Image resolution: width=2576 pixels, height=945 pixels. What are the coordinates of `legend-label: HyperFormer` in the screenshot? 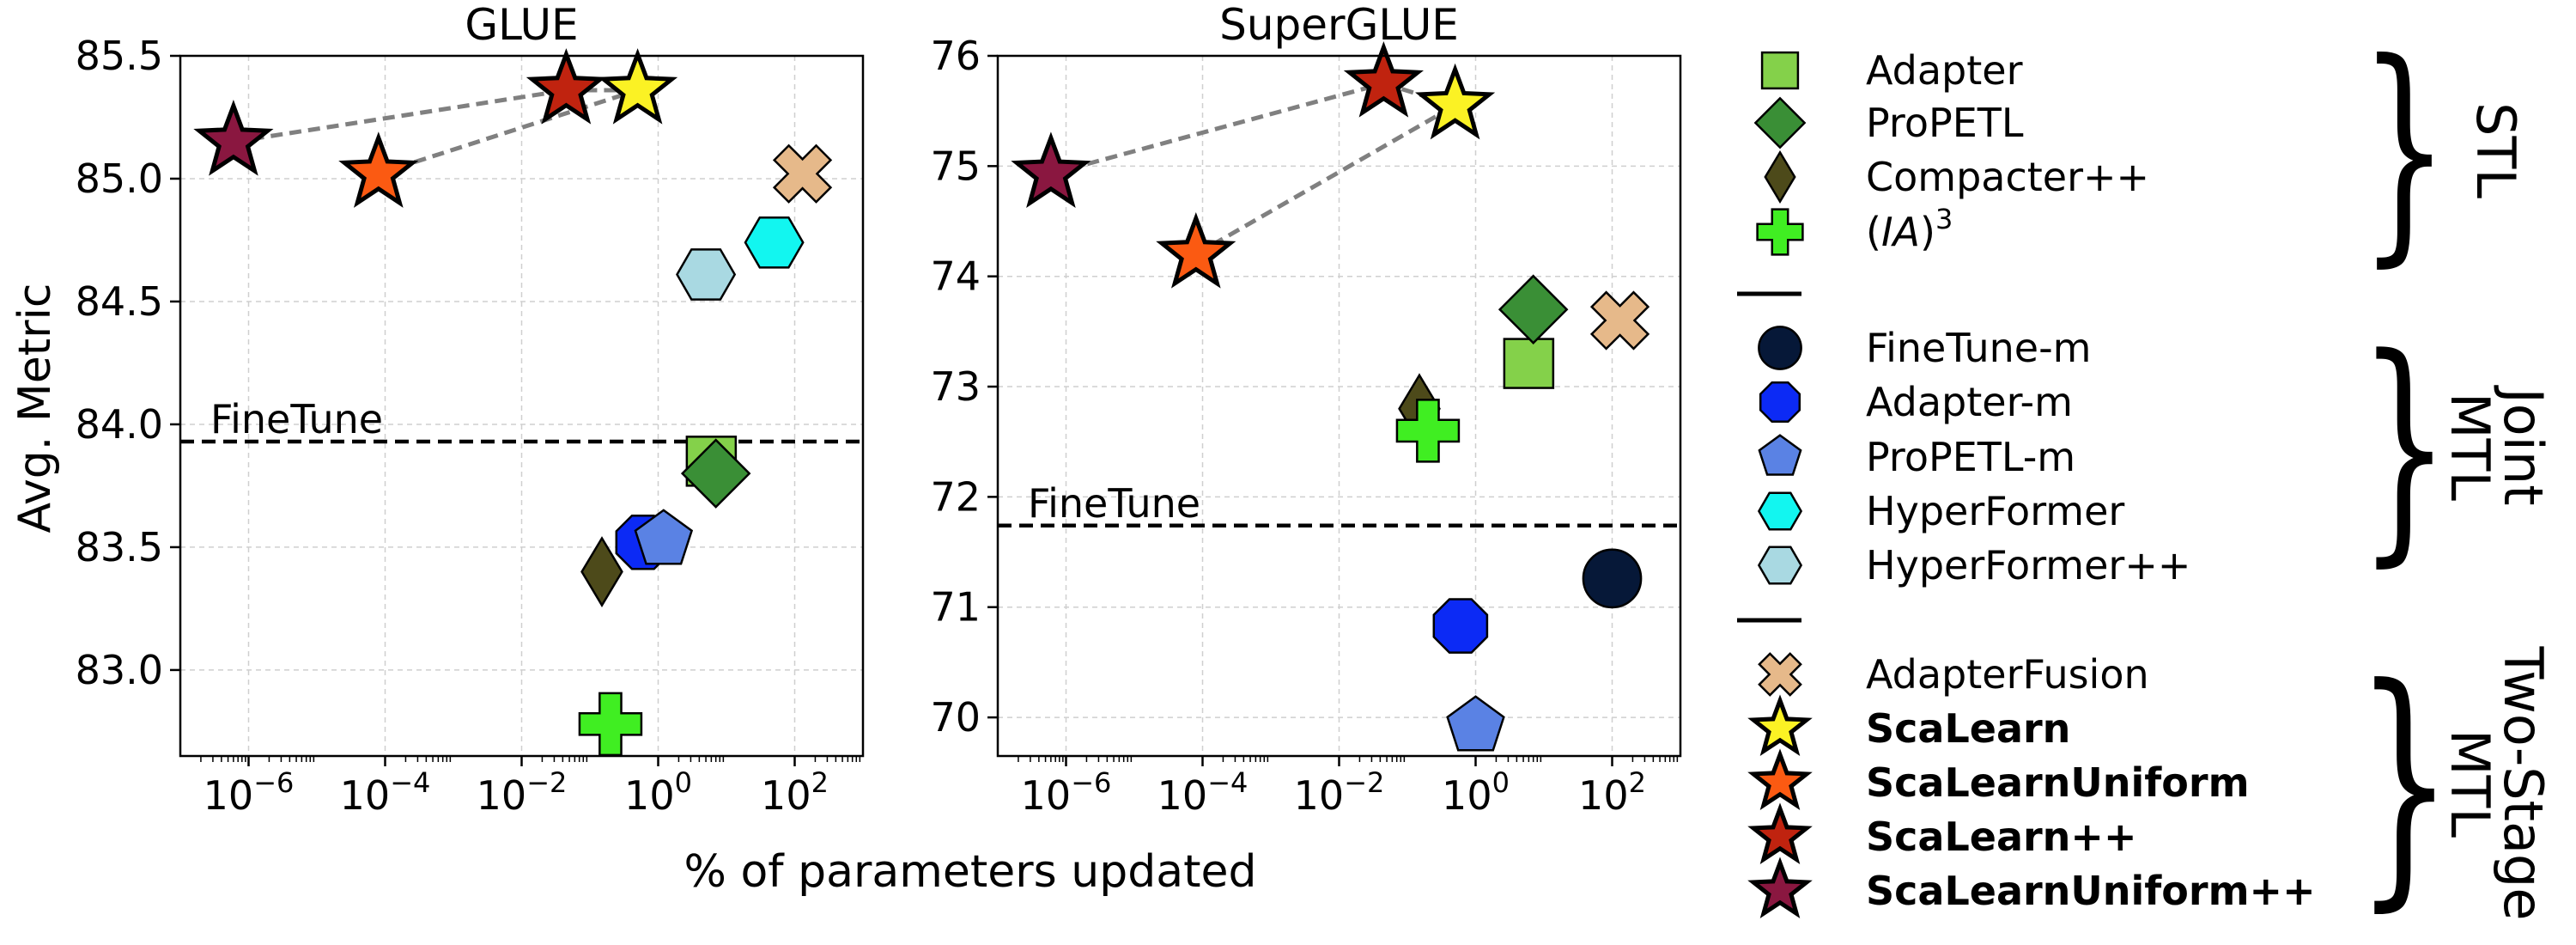 It's located at (1995, 511).